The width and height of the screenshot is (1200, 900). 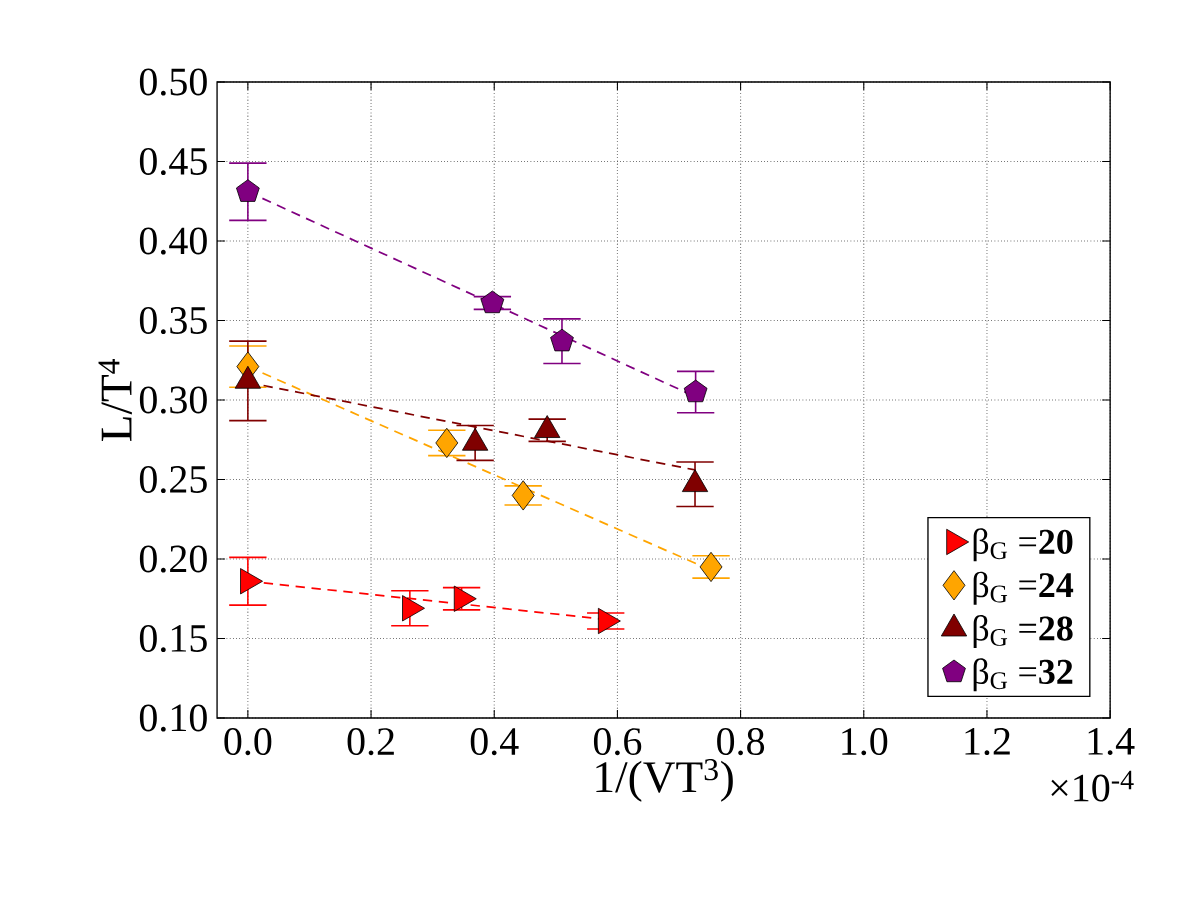 What do you see at coordinates (115, 399) in the screenshot?
I see `y-axis-title: L/T$^{4}$` at bounding box center [115, 399].